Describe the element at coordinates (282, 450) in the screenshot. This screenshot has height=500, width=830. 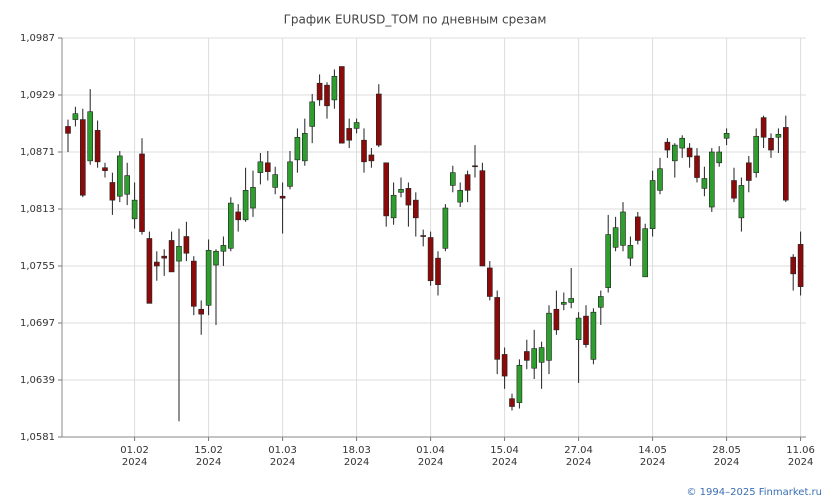
I see `x-tick-label: 01.03` at that location.